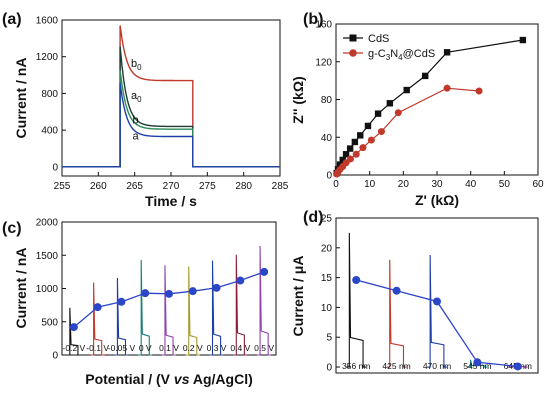  I want to click on legend-label-part-1: g-C, so click(377, 54).